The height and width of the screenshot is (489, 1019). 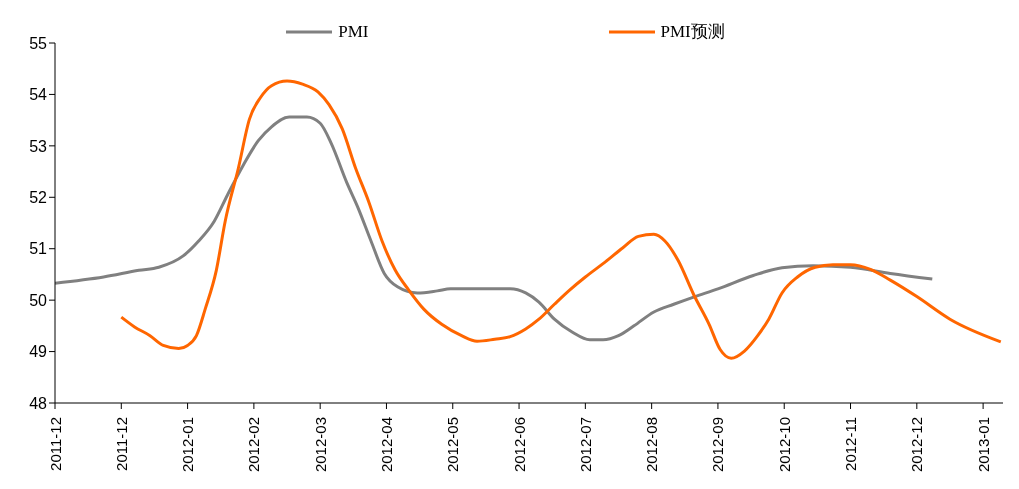 What do you see at coordinates (692, 32) in the screenshot?
I see `legend-label: PMI预测` at bounding box center [692, 32].